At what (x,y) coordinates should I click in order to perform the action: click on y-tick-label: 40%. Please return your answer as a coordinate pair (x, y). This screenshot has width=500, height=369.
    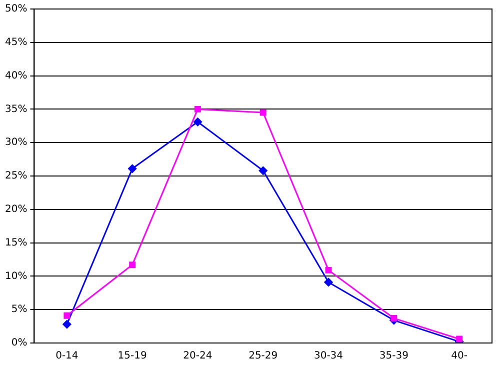
    Looking at the image, I should click on (16, 76).